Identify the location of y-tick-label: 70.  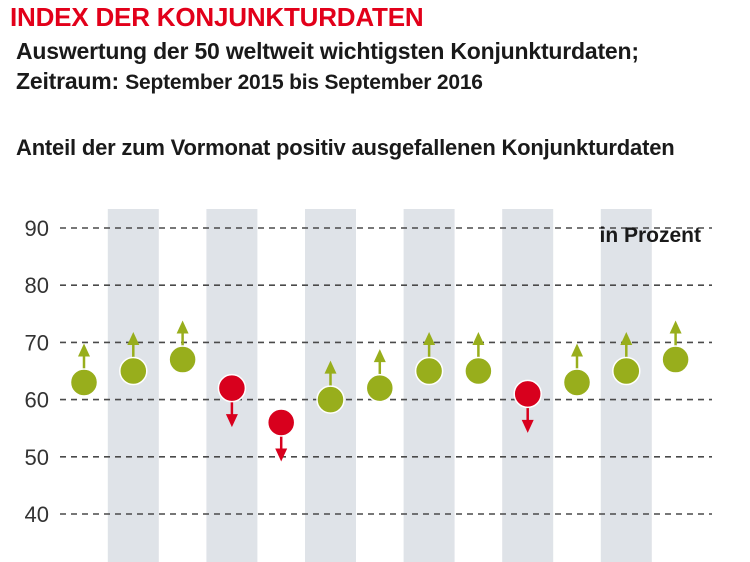
(37, 342).